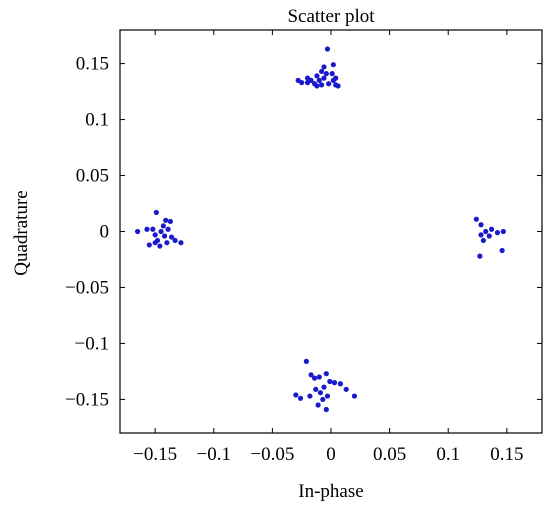  Describe the element at coordinates (506, 454) in the screenshot. I see `x-tick-label: 0.15` at that location.